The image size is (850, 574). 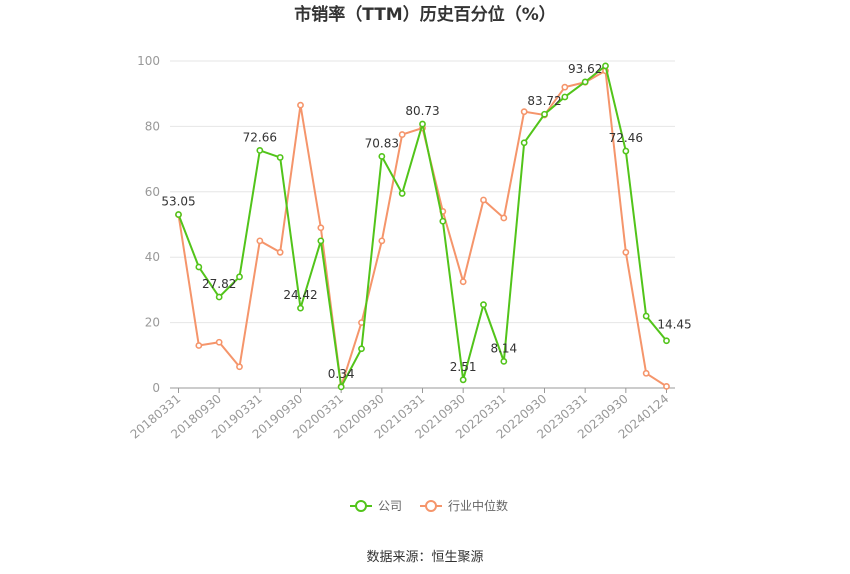 What do you see at coordinates (463, 367) in the screenshot?
I see `data-label: 2.51` at bounding box center [463, 367].